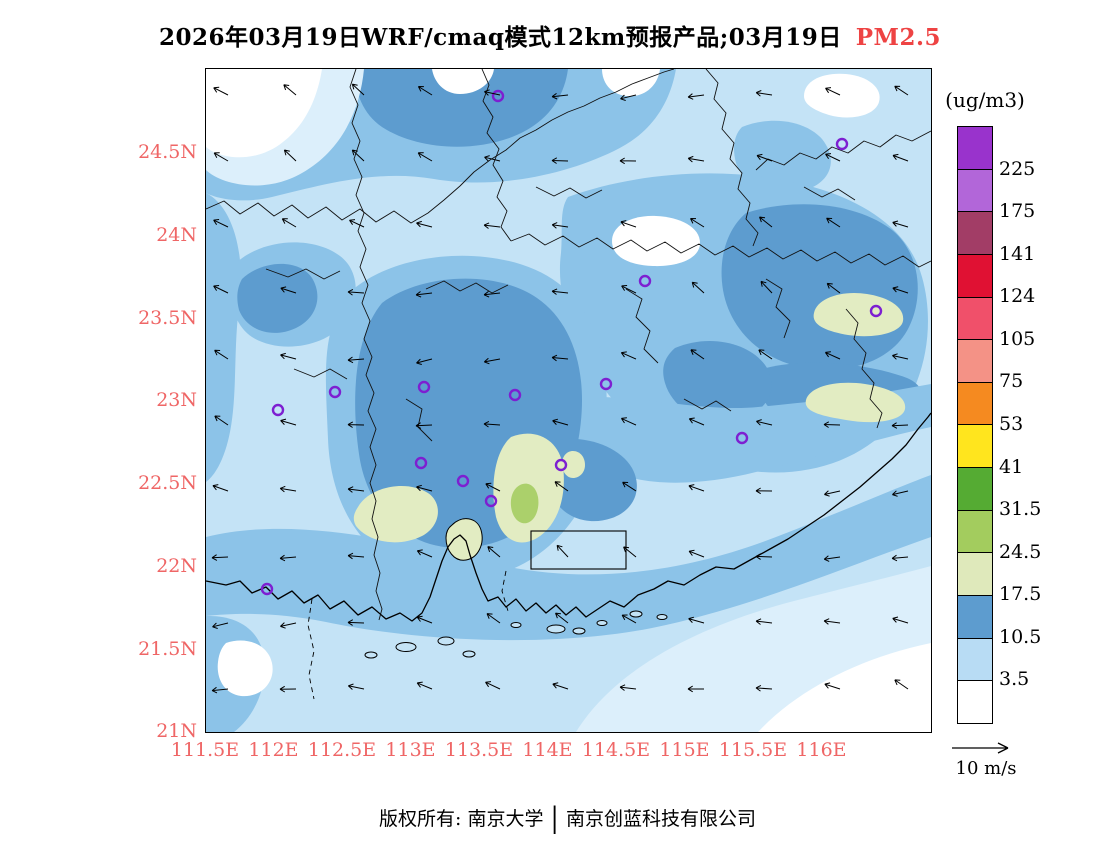 This screenshot has height=850, width=1100. Describe the element at coordinates (821, 750) in the screenshot. I see `lon-axis-label: 116E` at that location.